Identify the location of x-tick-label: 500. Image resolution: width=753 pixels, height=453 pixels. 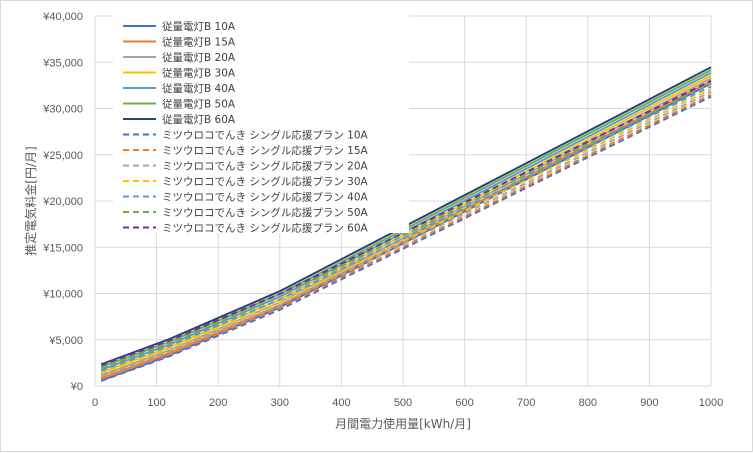
(403, 403).